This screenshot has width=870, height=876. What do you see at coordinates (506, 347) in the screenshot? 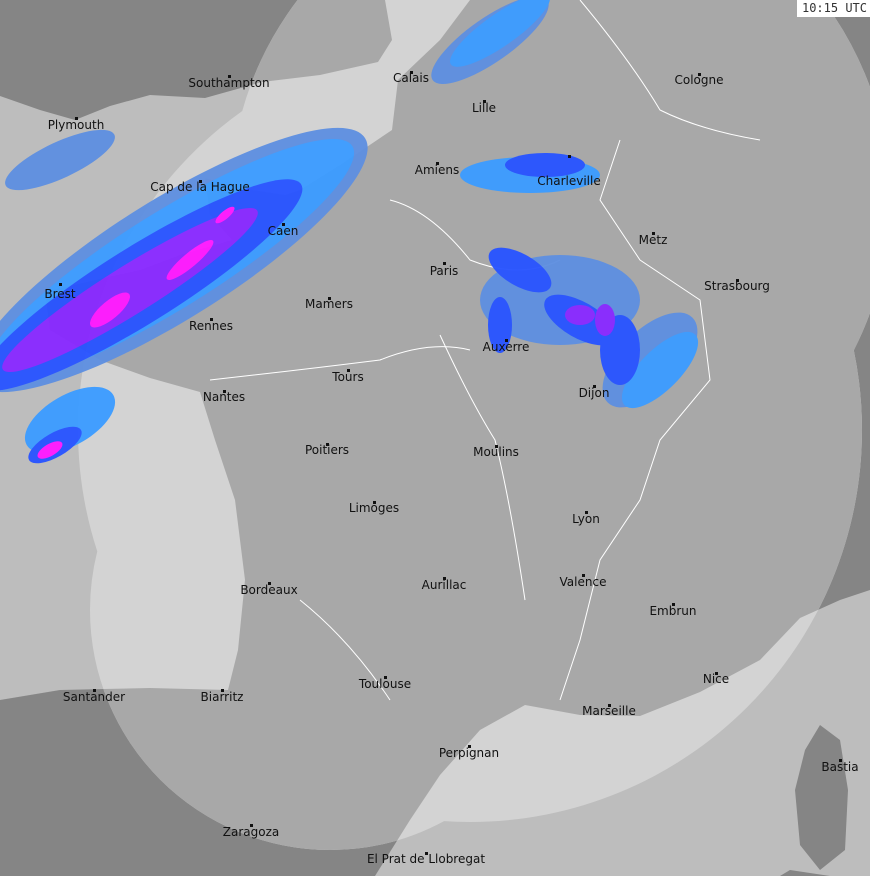
I see `city-label: Auxerre` at bounding box center [506, 347].